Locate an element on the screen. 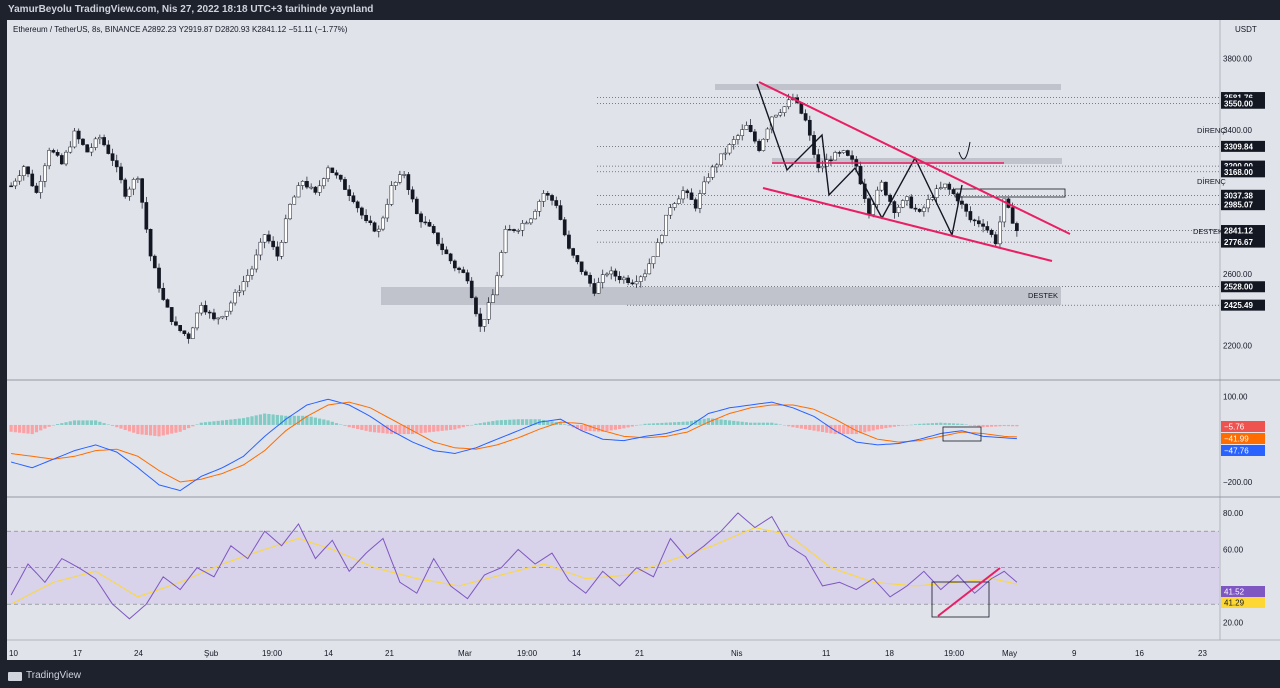 This screenshot has height=688, width=1280. support-zone is located at coordinates (721, 296).